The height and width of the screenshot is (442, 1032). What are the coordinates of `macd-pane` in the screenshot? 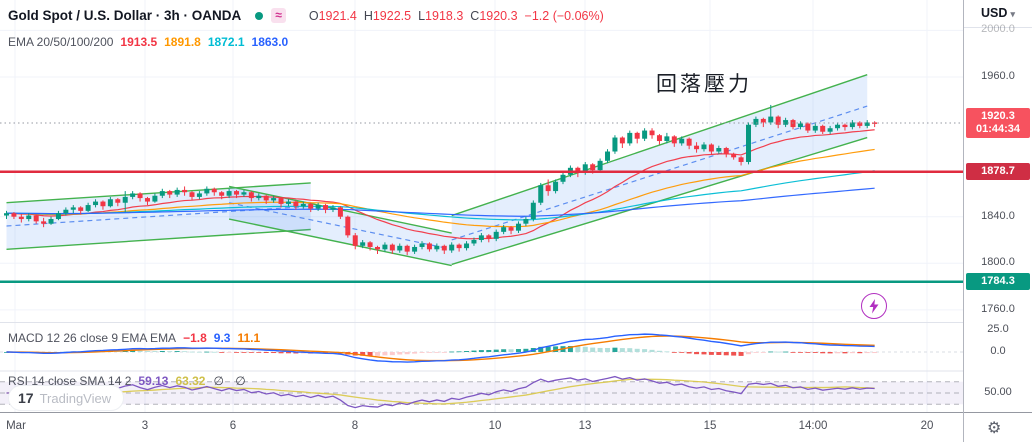 It's located at (481, 348).